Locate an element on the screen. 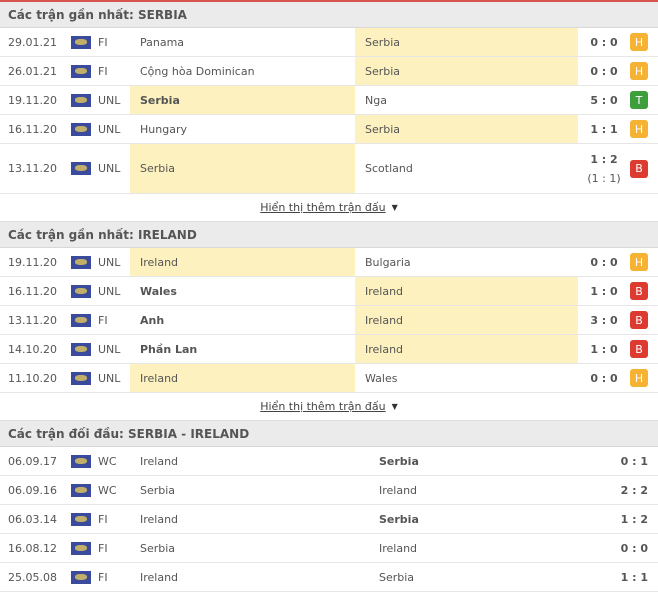 The height and width of the screenshot is (593, 658). section-title: Các trận gần nhất: IRELAND is located at coordinates (329, 235).